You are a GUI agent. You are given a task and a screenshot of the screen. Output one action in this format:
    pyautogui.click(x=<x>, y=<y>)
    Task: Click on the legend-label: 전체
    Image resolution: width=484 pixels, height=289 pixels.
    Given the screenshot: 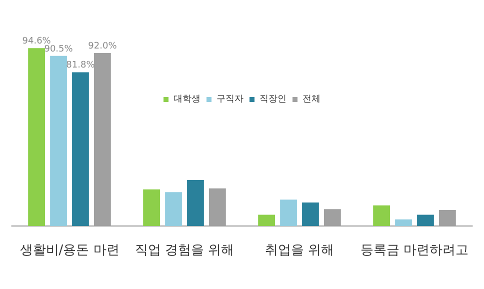 What is the action you would take?
    pyautogui.click(x=311, y=99)
    